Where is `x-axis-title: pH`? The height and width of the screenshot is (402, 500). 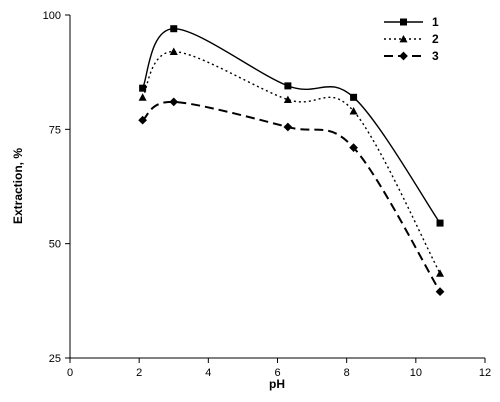 x-axis-title: pH is located at coordinates (277, 384).